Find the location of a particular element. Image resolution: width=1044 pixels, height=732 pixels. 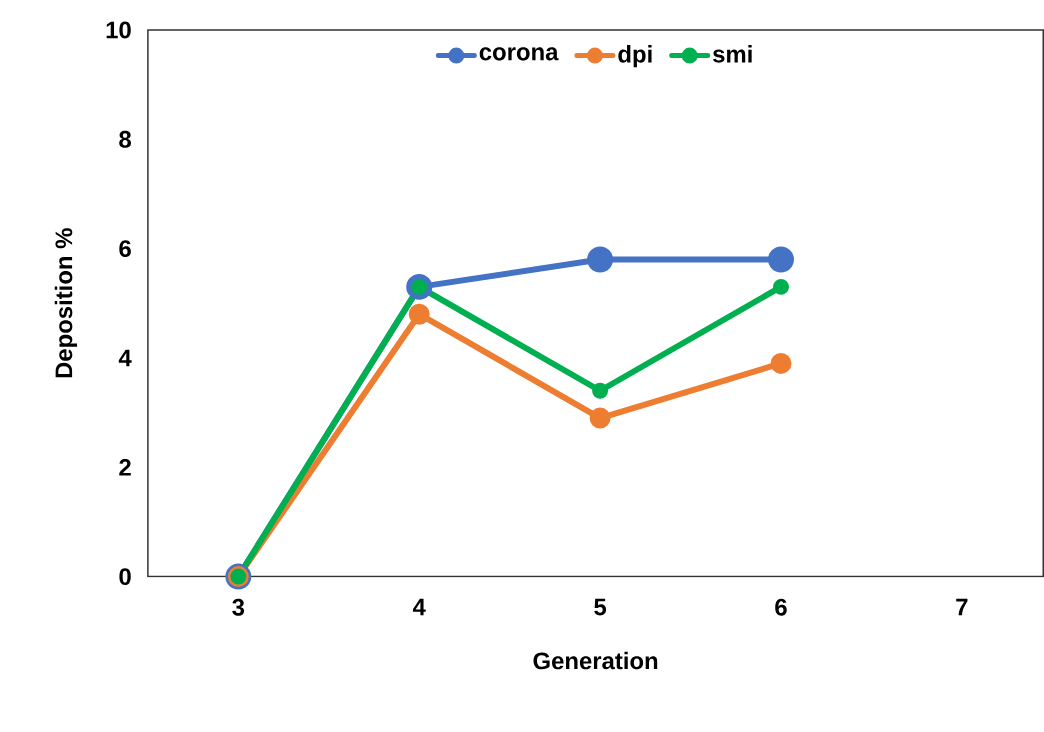

x-tick-label: 4 is located at coordinates (419, 606).